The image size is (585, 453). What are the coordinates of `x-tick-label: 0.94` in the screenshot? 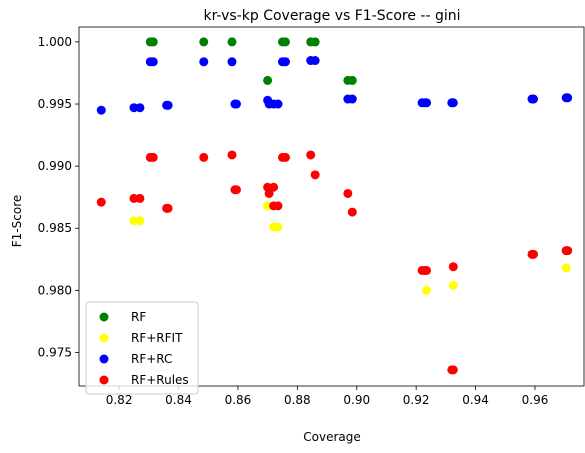 It's located at (475, 400).